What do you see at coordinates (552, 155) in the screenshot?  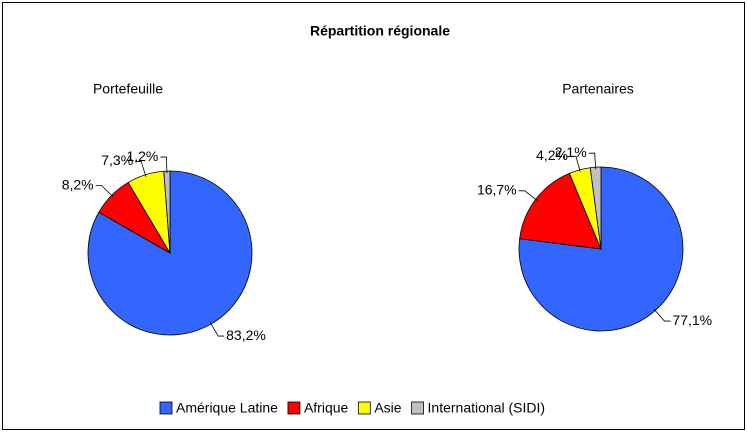 I see `data-label: 4,2%` at bounding box center [552, 155].